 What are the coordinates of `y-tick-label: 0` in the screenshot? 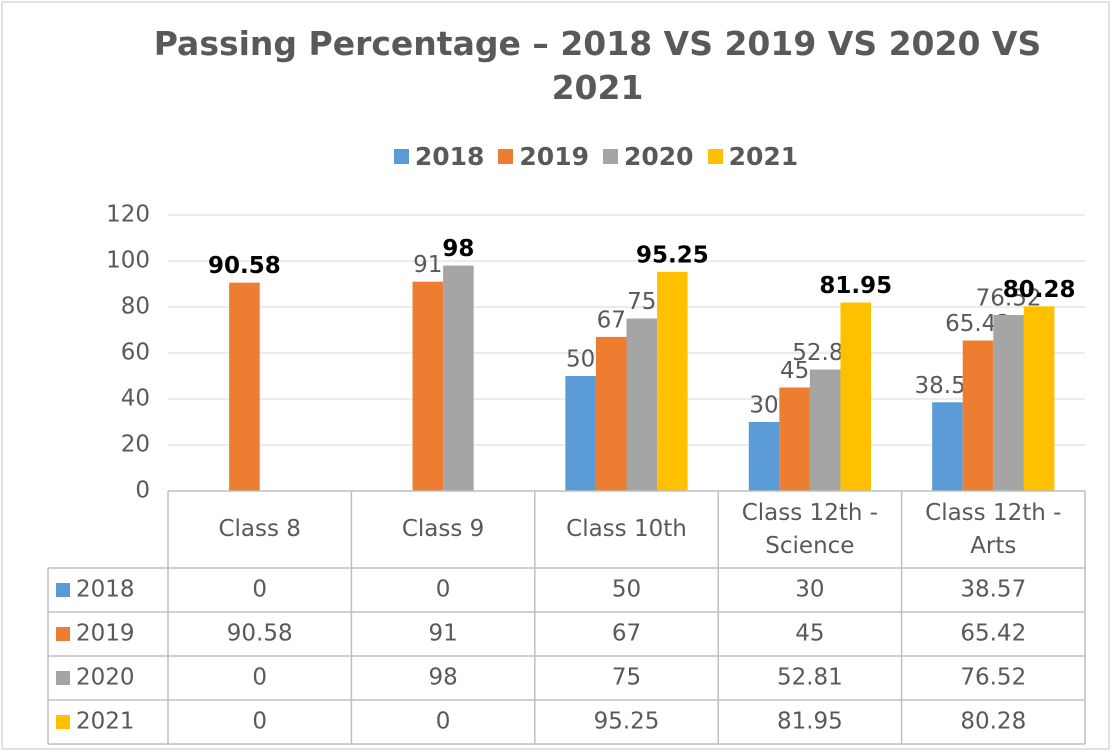 It's located at (142, 491).